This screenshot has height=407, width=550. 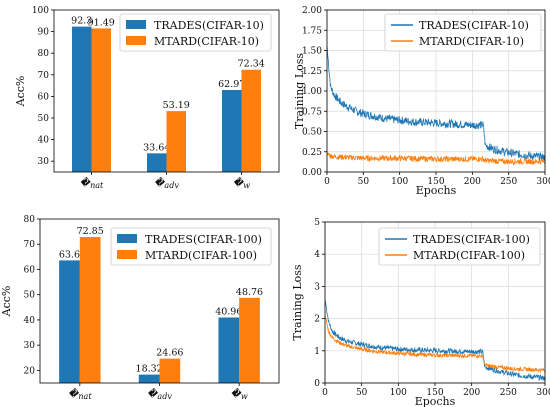 What do you see at coordinates (508, 182) in the screenshot?
I see `loss10-xtick-label-5: 250` at bounding box center [508, 182].